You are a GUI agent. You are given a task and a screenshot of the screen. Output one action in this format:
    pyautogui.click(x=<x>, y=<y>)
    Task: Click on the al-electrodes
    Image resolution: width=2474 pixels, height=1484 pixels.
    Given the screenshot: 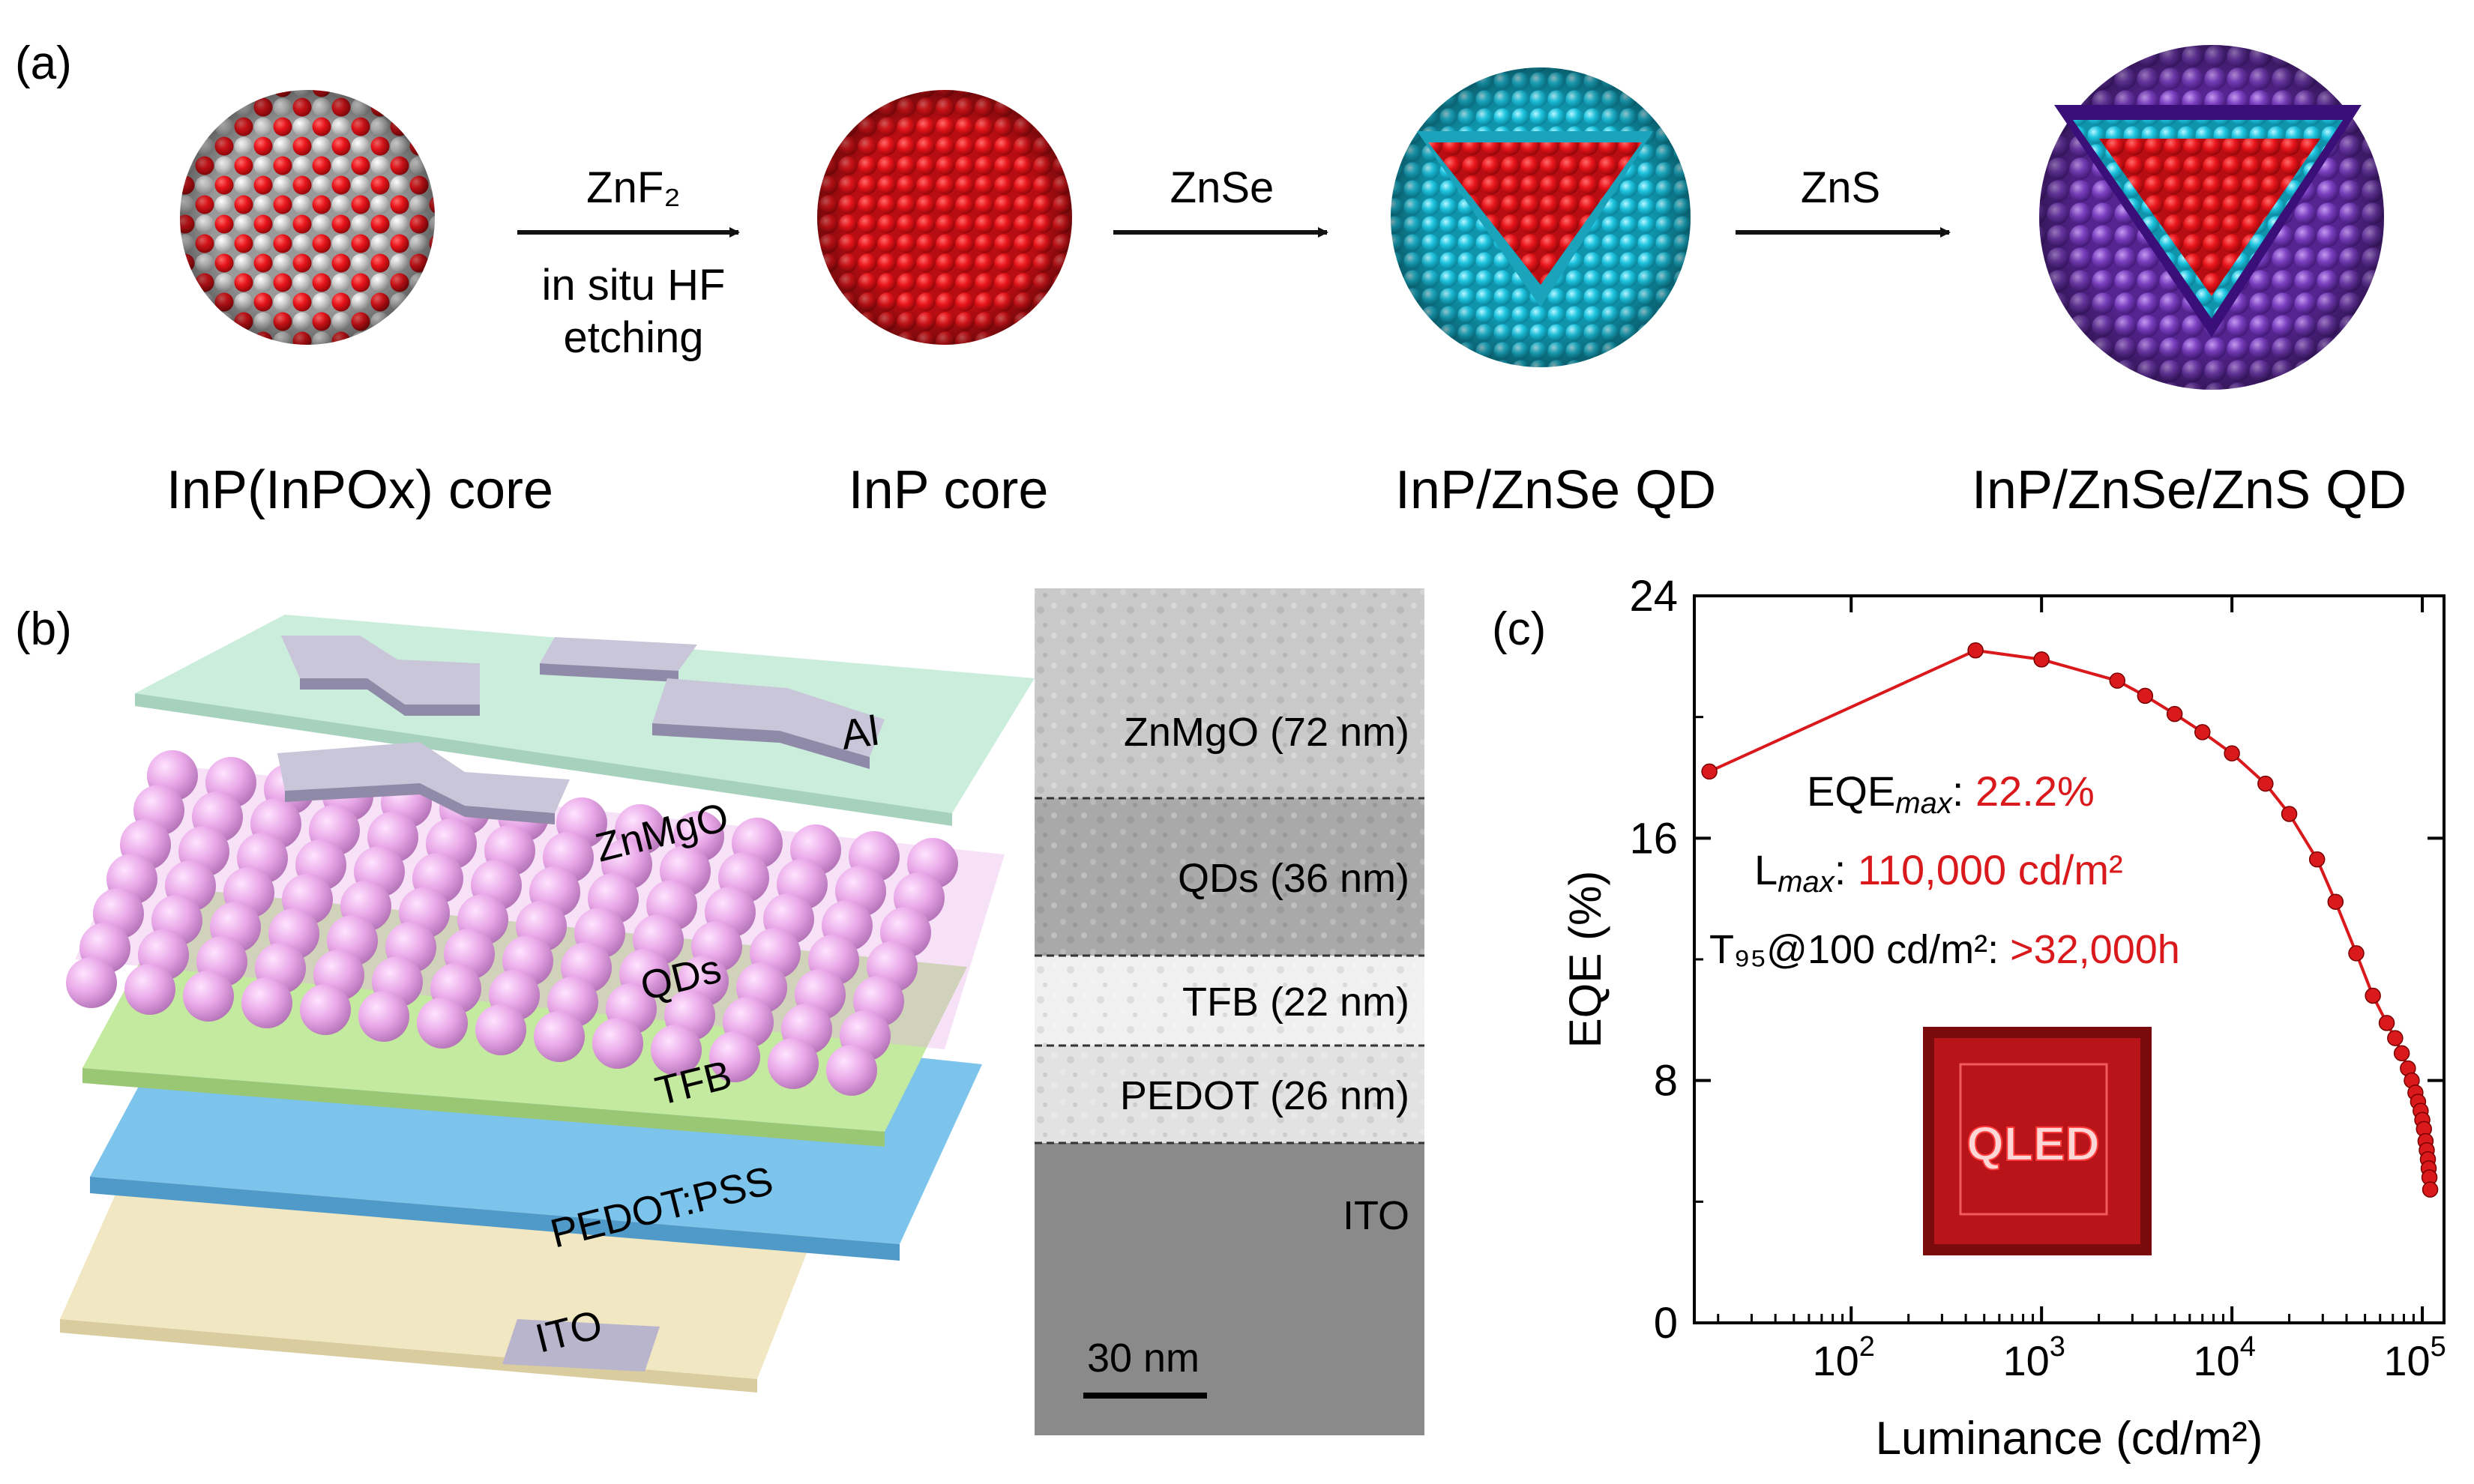 What is the action you would take?
    pyautogui.click(x=581, y=730)
    